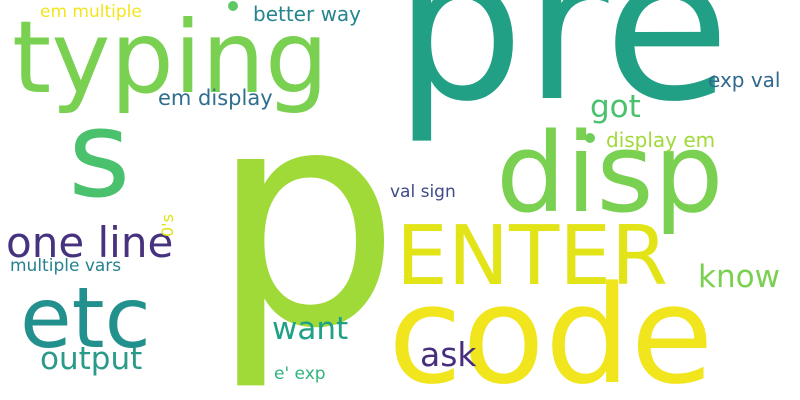 The height and width of the screenshot is (400, 800). What do you see at coordinates (744, 80) in the screenshot?
I see `word-exp-val: exp val` at bounding box center [744, 80].